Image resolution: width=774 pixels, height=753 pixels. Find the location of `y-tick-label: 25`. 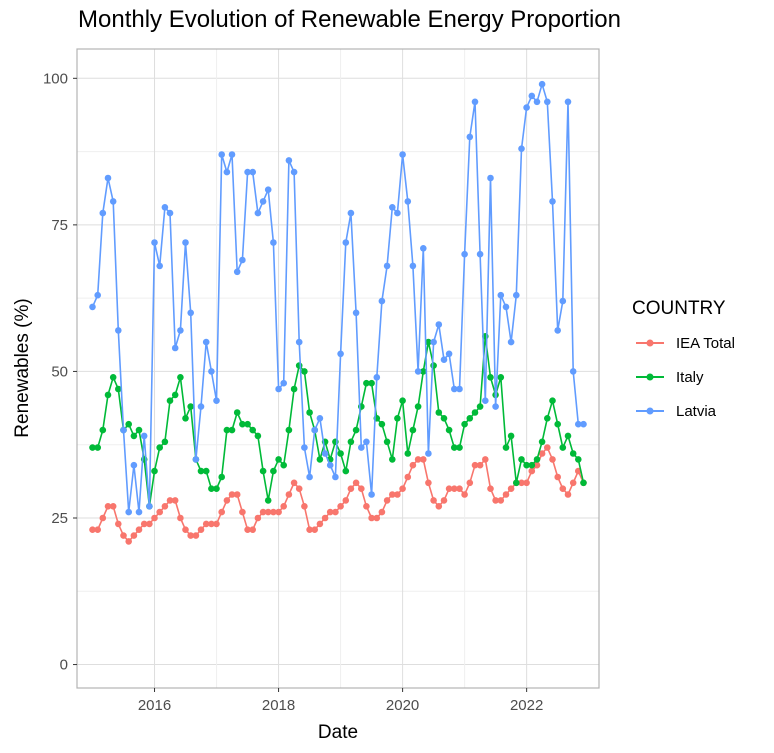

y-tick-label: 25 is located at coordinates (59, 518).